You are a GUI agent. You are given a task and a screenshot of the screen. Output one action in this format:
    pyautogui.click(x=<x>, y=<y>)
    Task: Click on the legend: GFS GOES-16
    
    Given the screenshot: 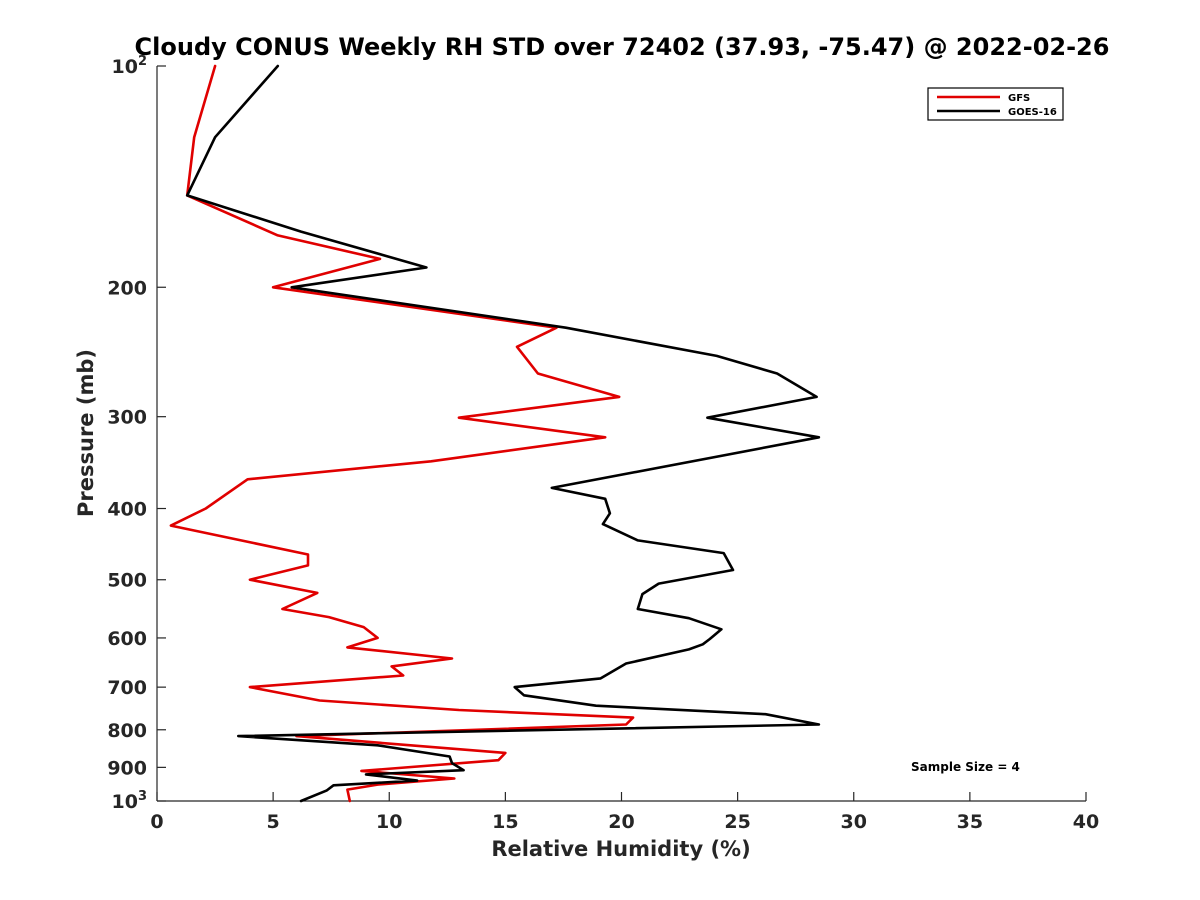 What is the action you would take?
    pyautogui.click(x=995, y=104)
    